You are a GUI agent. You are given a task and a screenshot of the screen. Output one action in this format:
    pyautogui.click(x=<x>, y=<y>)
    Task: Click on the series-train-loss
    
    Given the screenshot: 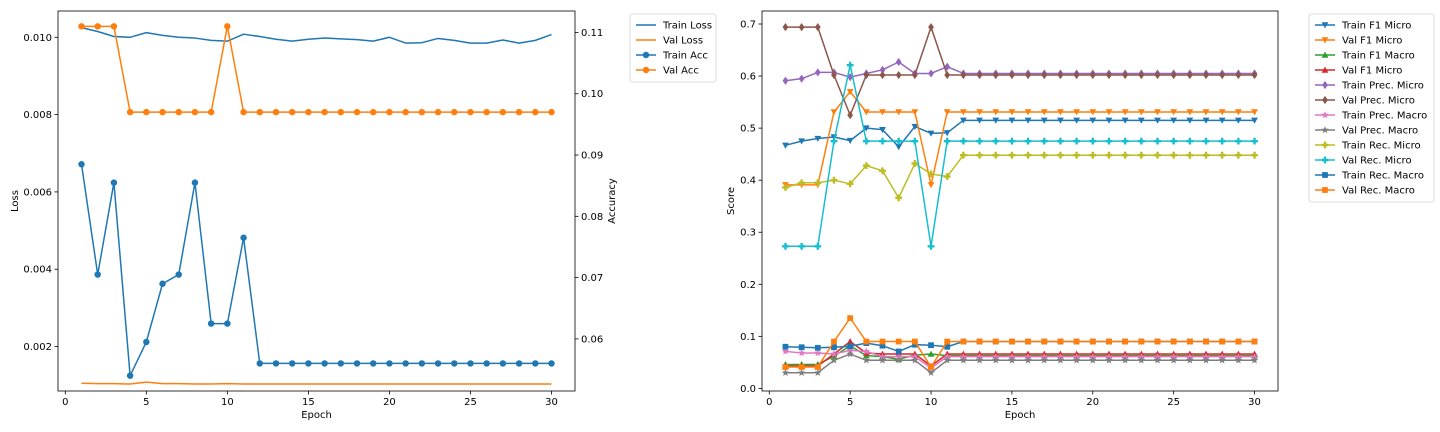 What is the action you would take?
    pyautogui.click(x=316, y=35)
    